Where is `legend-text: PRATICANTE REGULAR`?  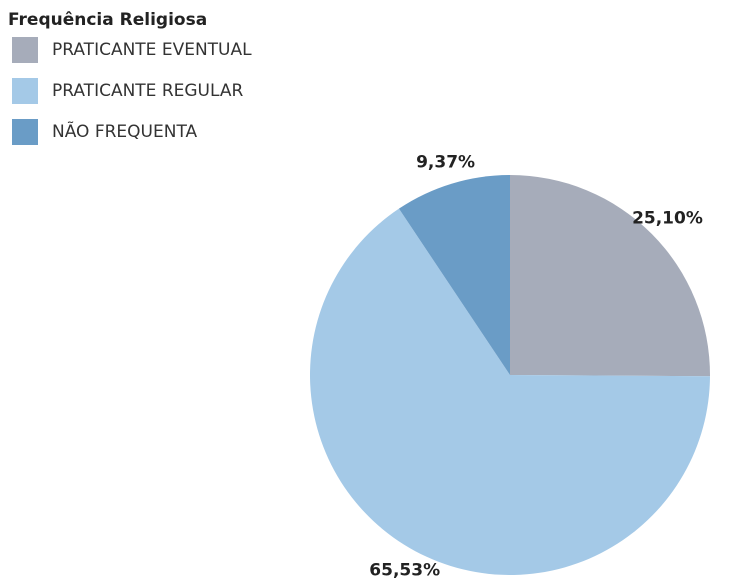 legend-text: PRATICANTE REGULAR is located at coordinates (147, 91).